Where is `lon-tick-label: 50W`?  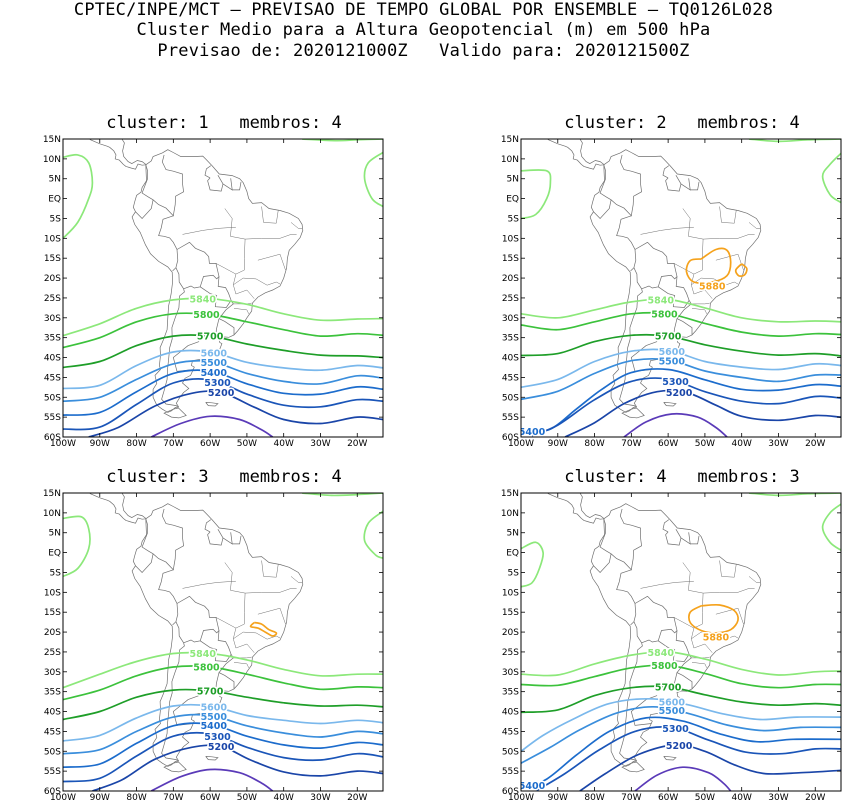
lon-tick-label: 50W is located at coordinates (705, 444).